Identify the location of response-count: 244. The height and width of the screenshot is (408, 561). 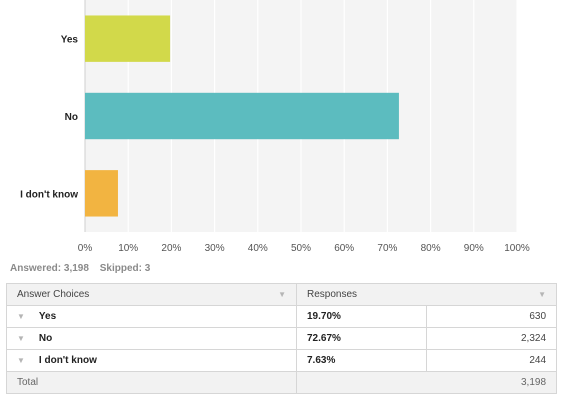
(491, 360).